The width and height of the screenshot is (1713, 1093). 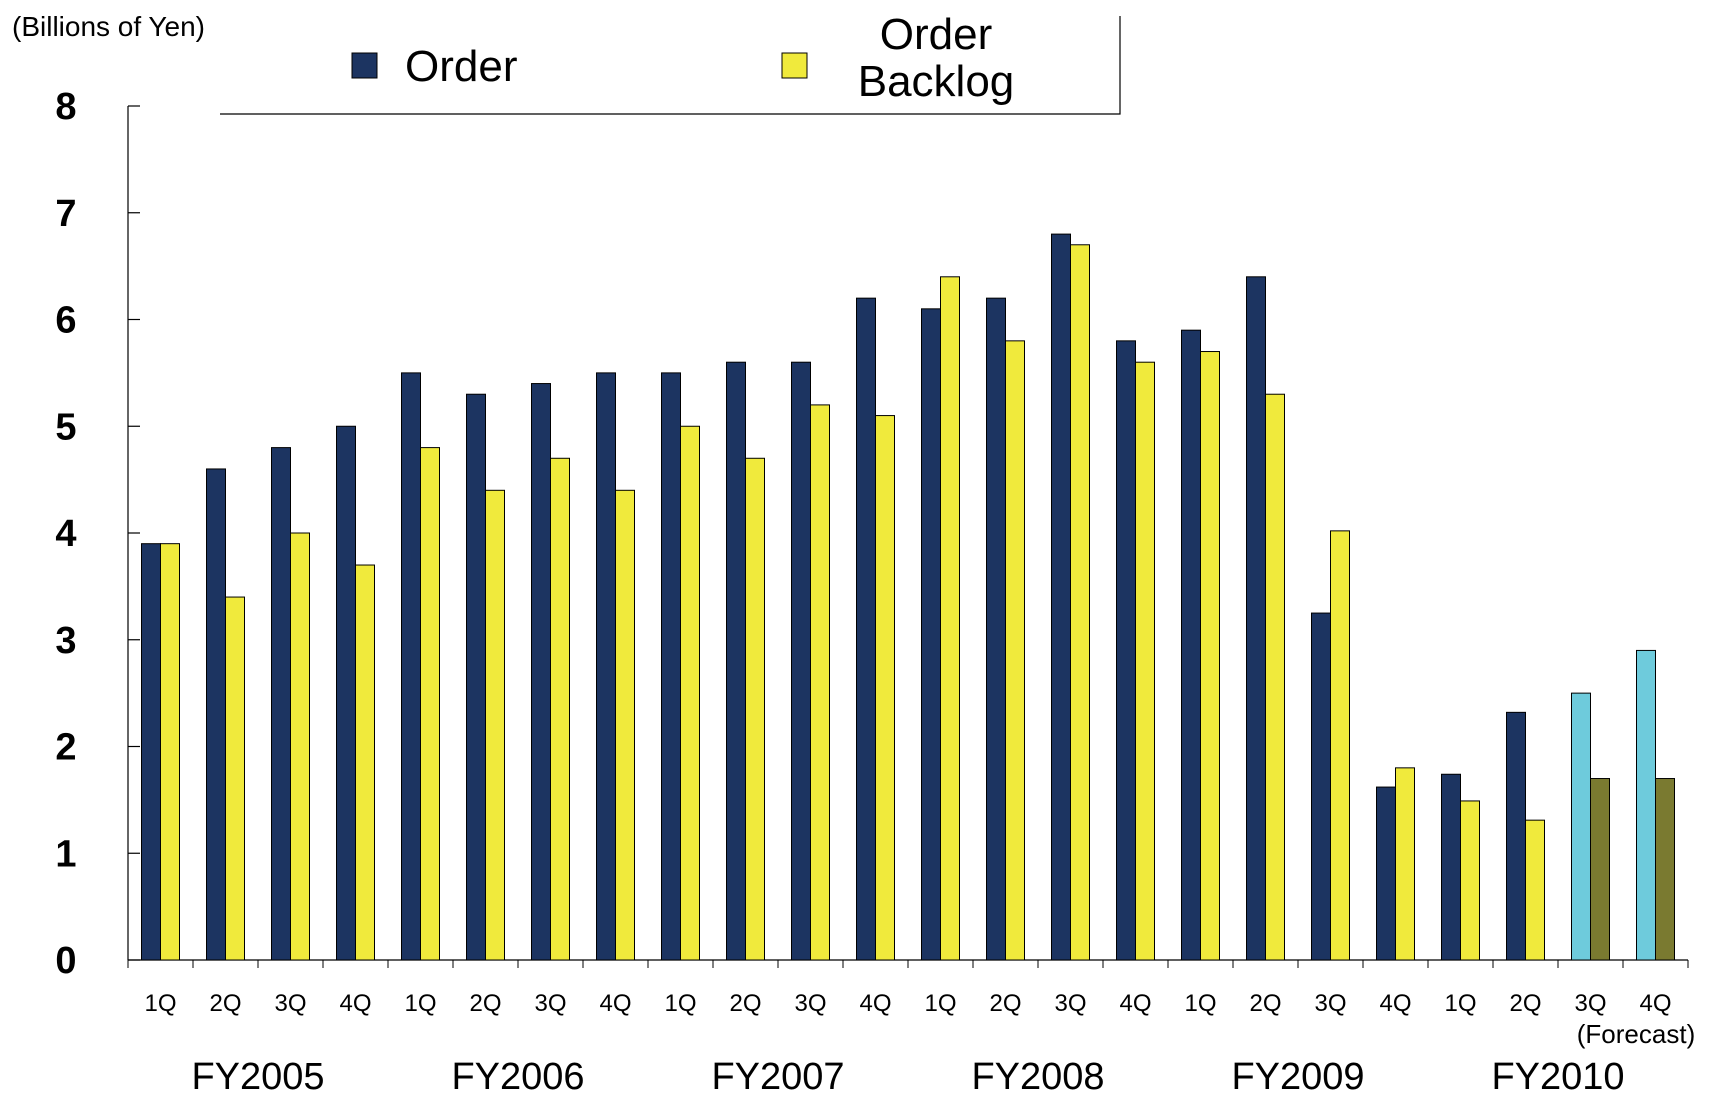 What do you see at coordinates (1297, 1074) in the screenshot?
I see `fiscal-year-label: FY2009` at bounding box center [1297, 1074].